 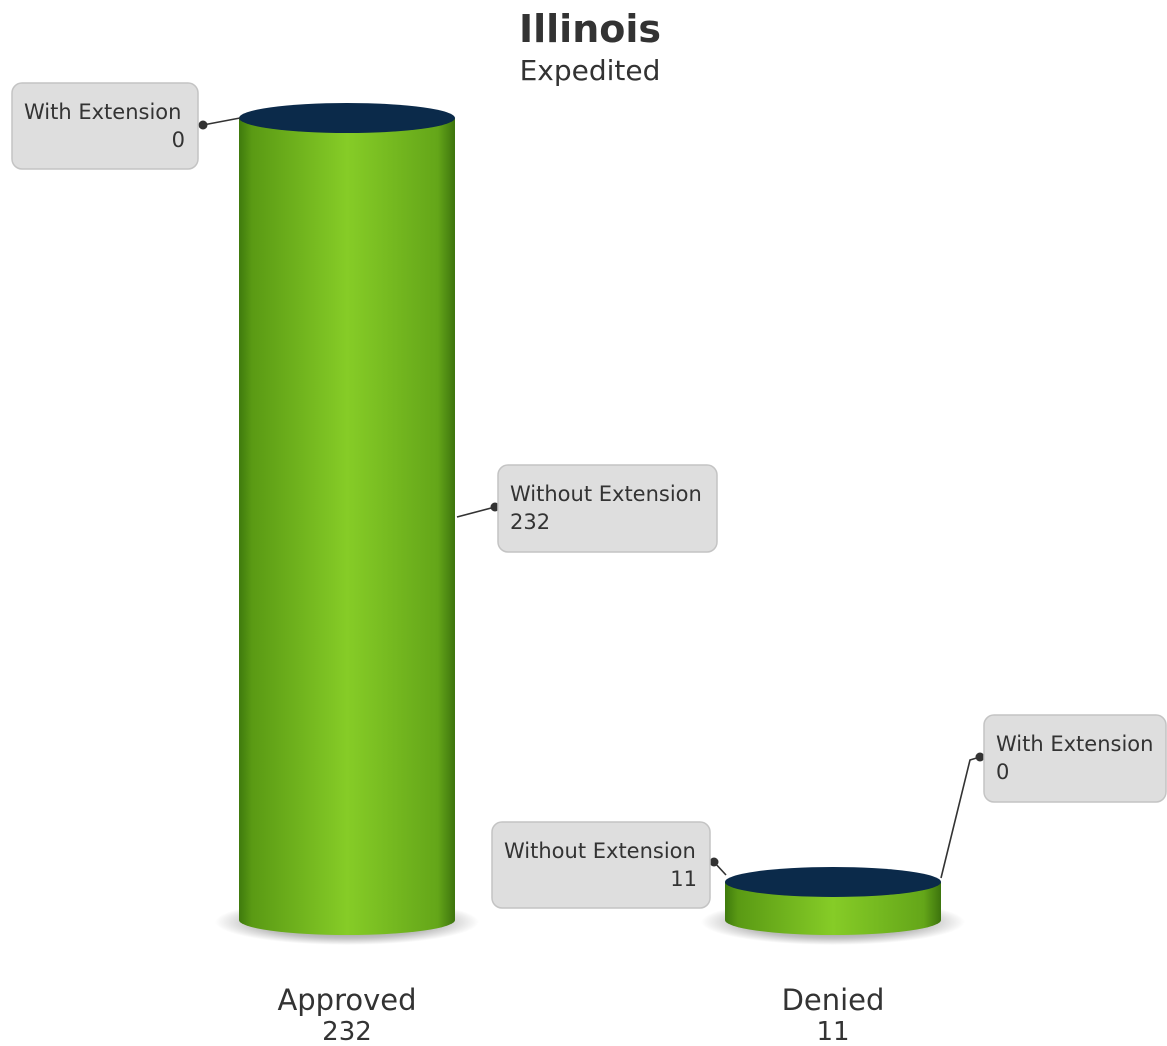 I want to click on callout-value: 11, so click(x=683, y=879).